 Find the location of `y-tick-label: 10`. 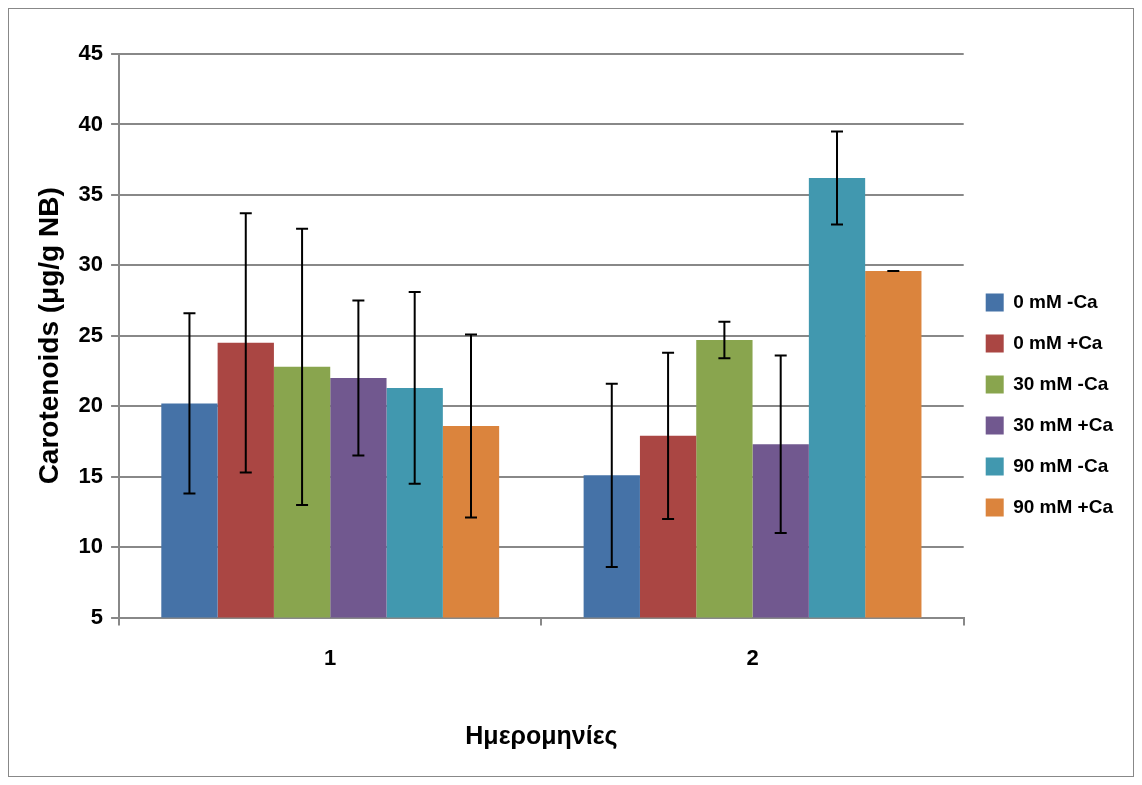

y-tick-label: 10 is located at coordinates (91, 546).